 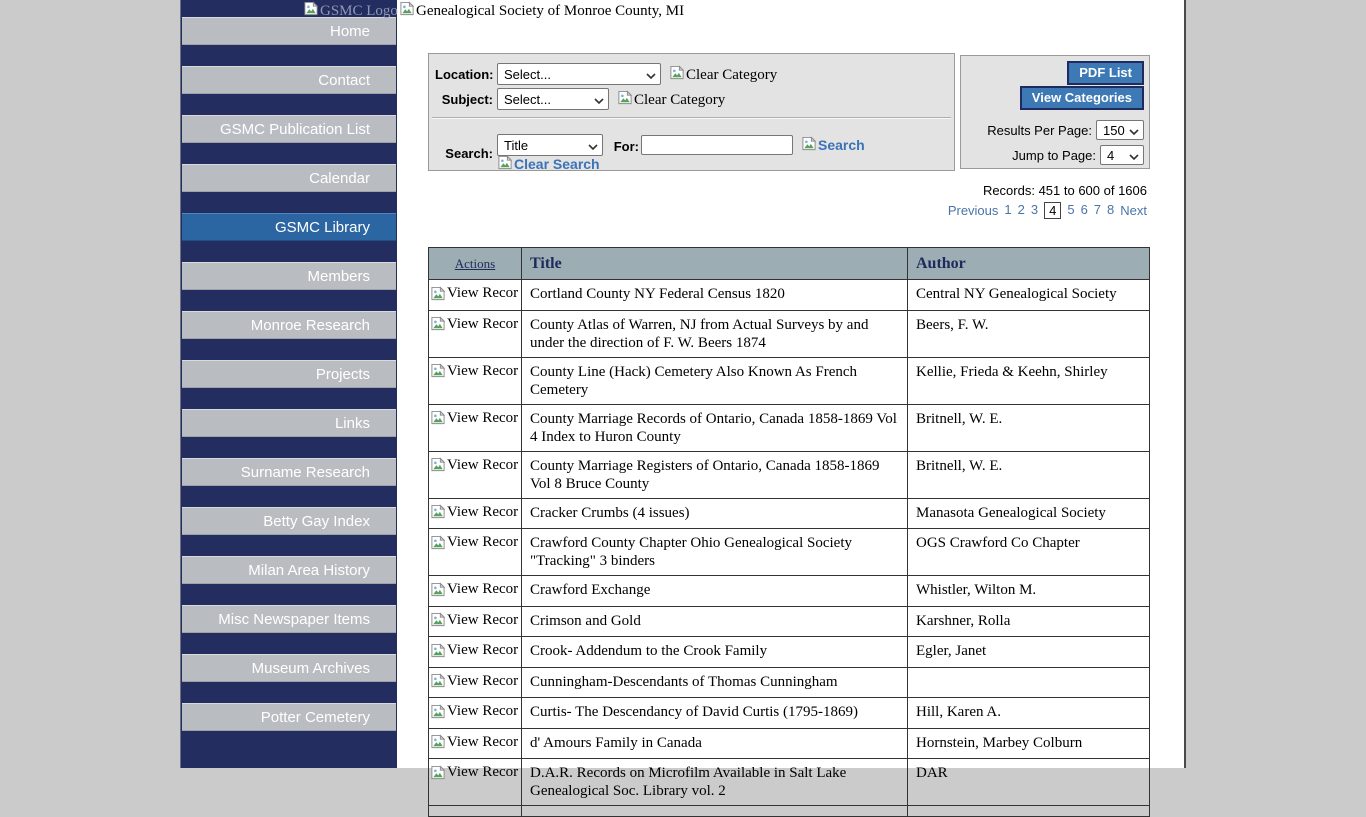 I want to click on sidebar-item-home: Home, so click(x=289, y=31).